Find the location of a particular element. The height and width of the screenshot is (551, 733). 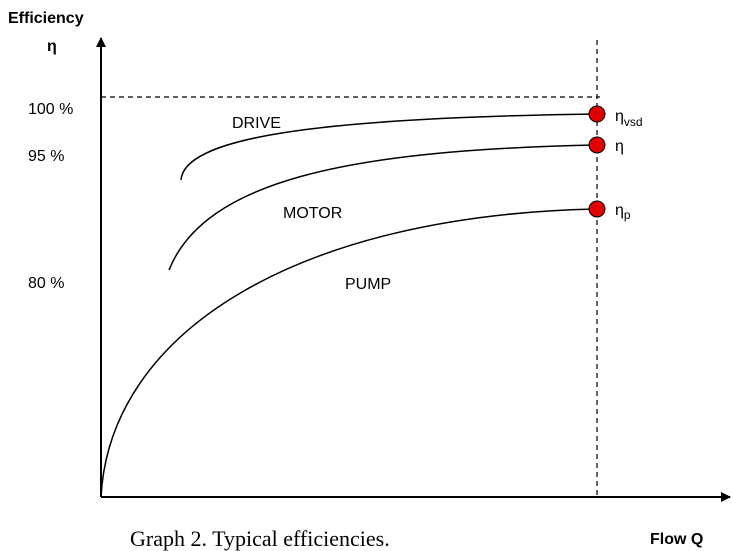

drive-point is located at coordinates (597, 114).